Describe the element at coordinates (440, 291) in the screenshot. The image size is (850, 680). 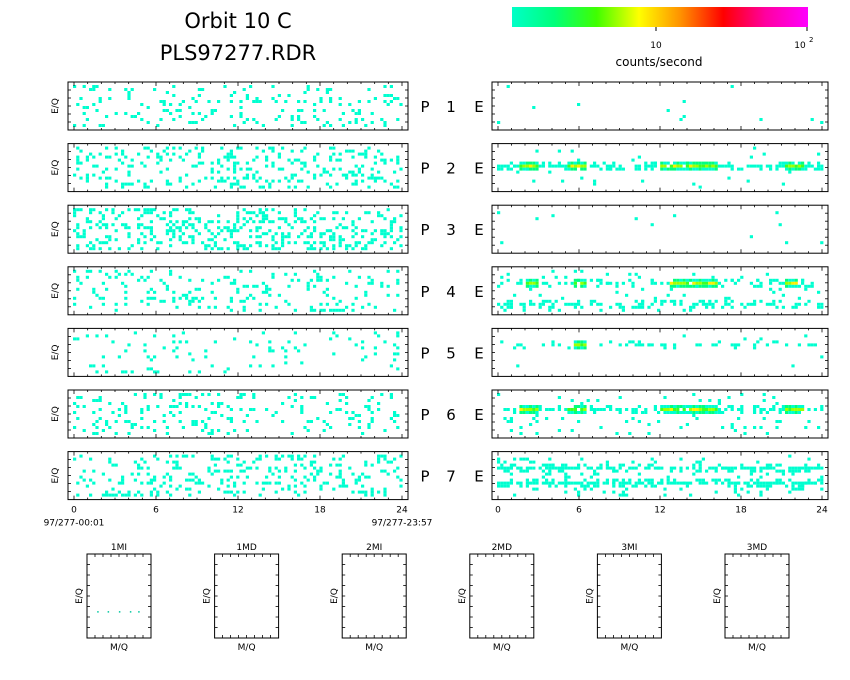
I see `panel-row-4: E/Q P 4 E` at that location.